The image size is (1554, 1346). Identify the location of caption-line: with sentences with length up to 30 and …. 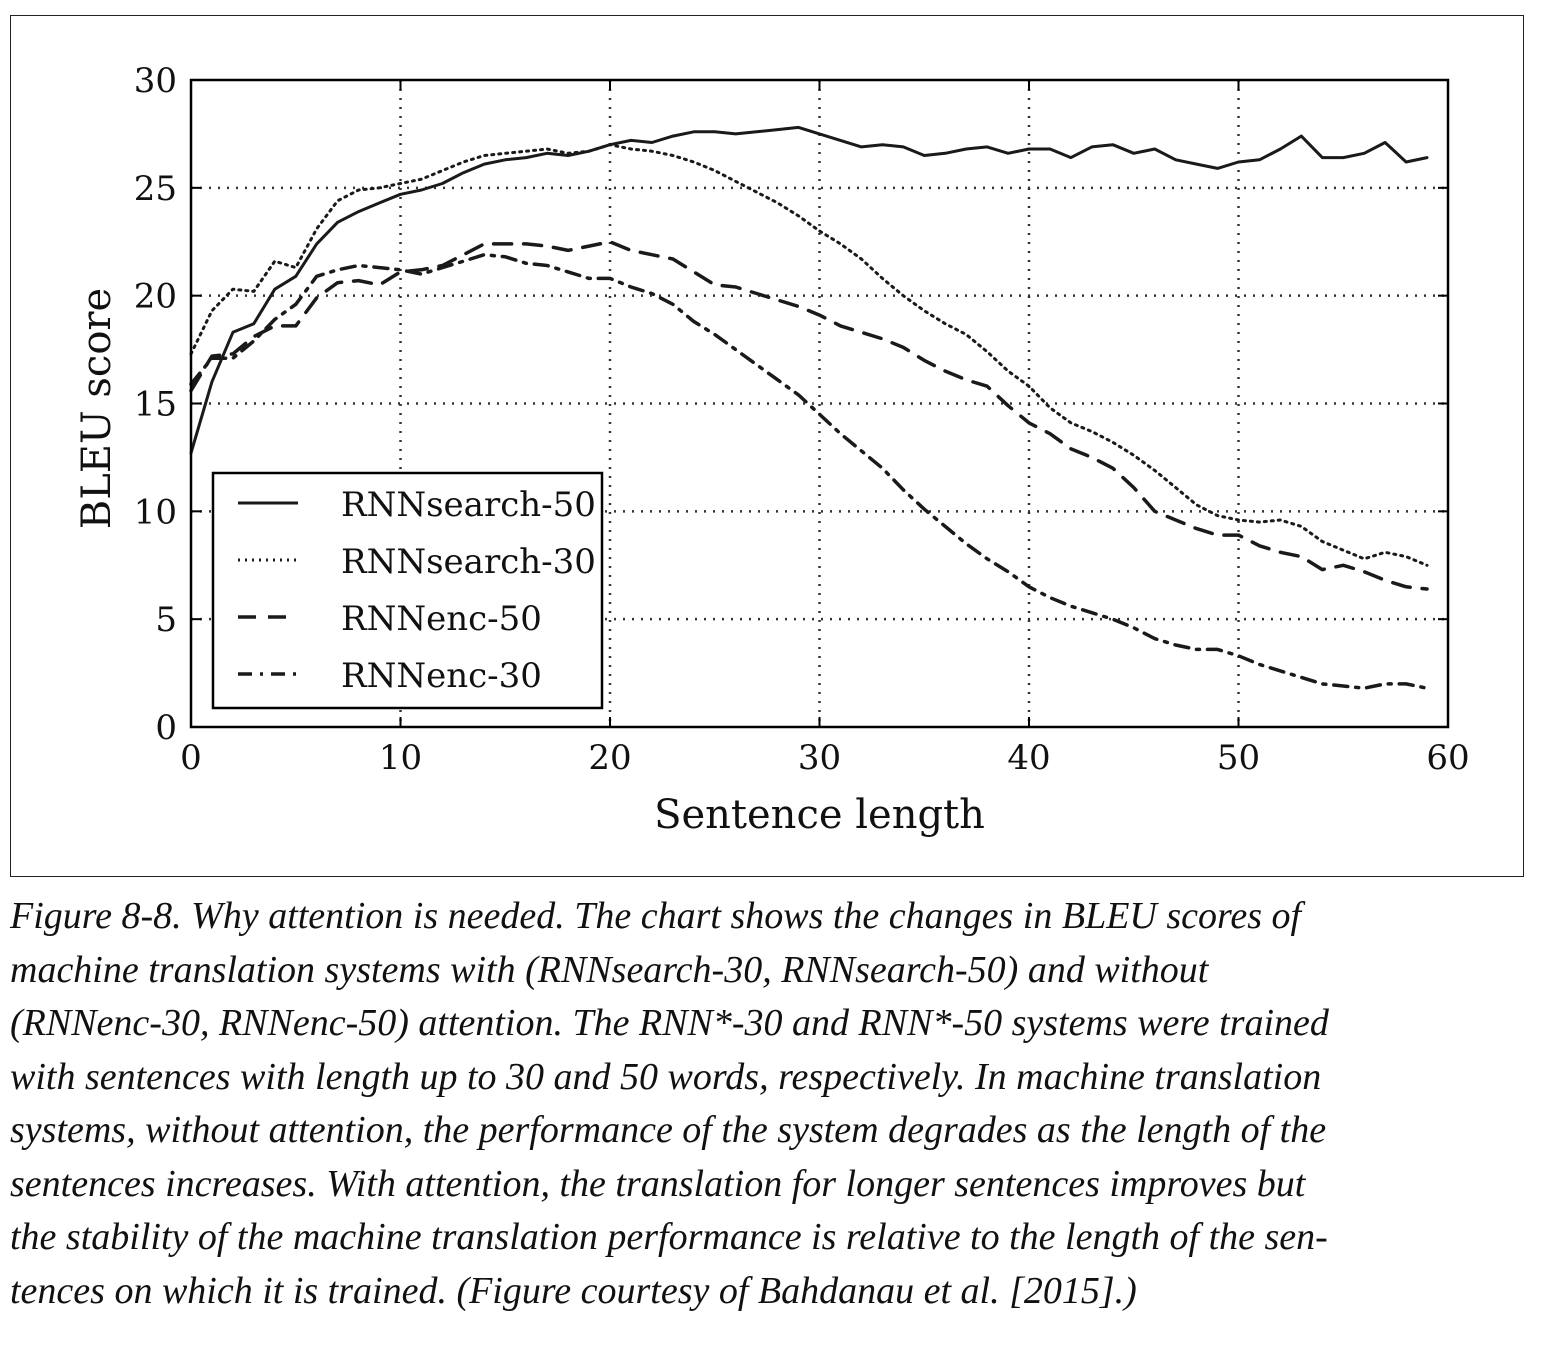
(666, 1076).